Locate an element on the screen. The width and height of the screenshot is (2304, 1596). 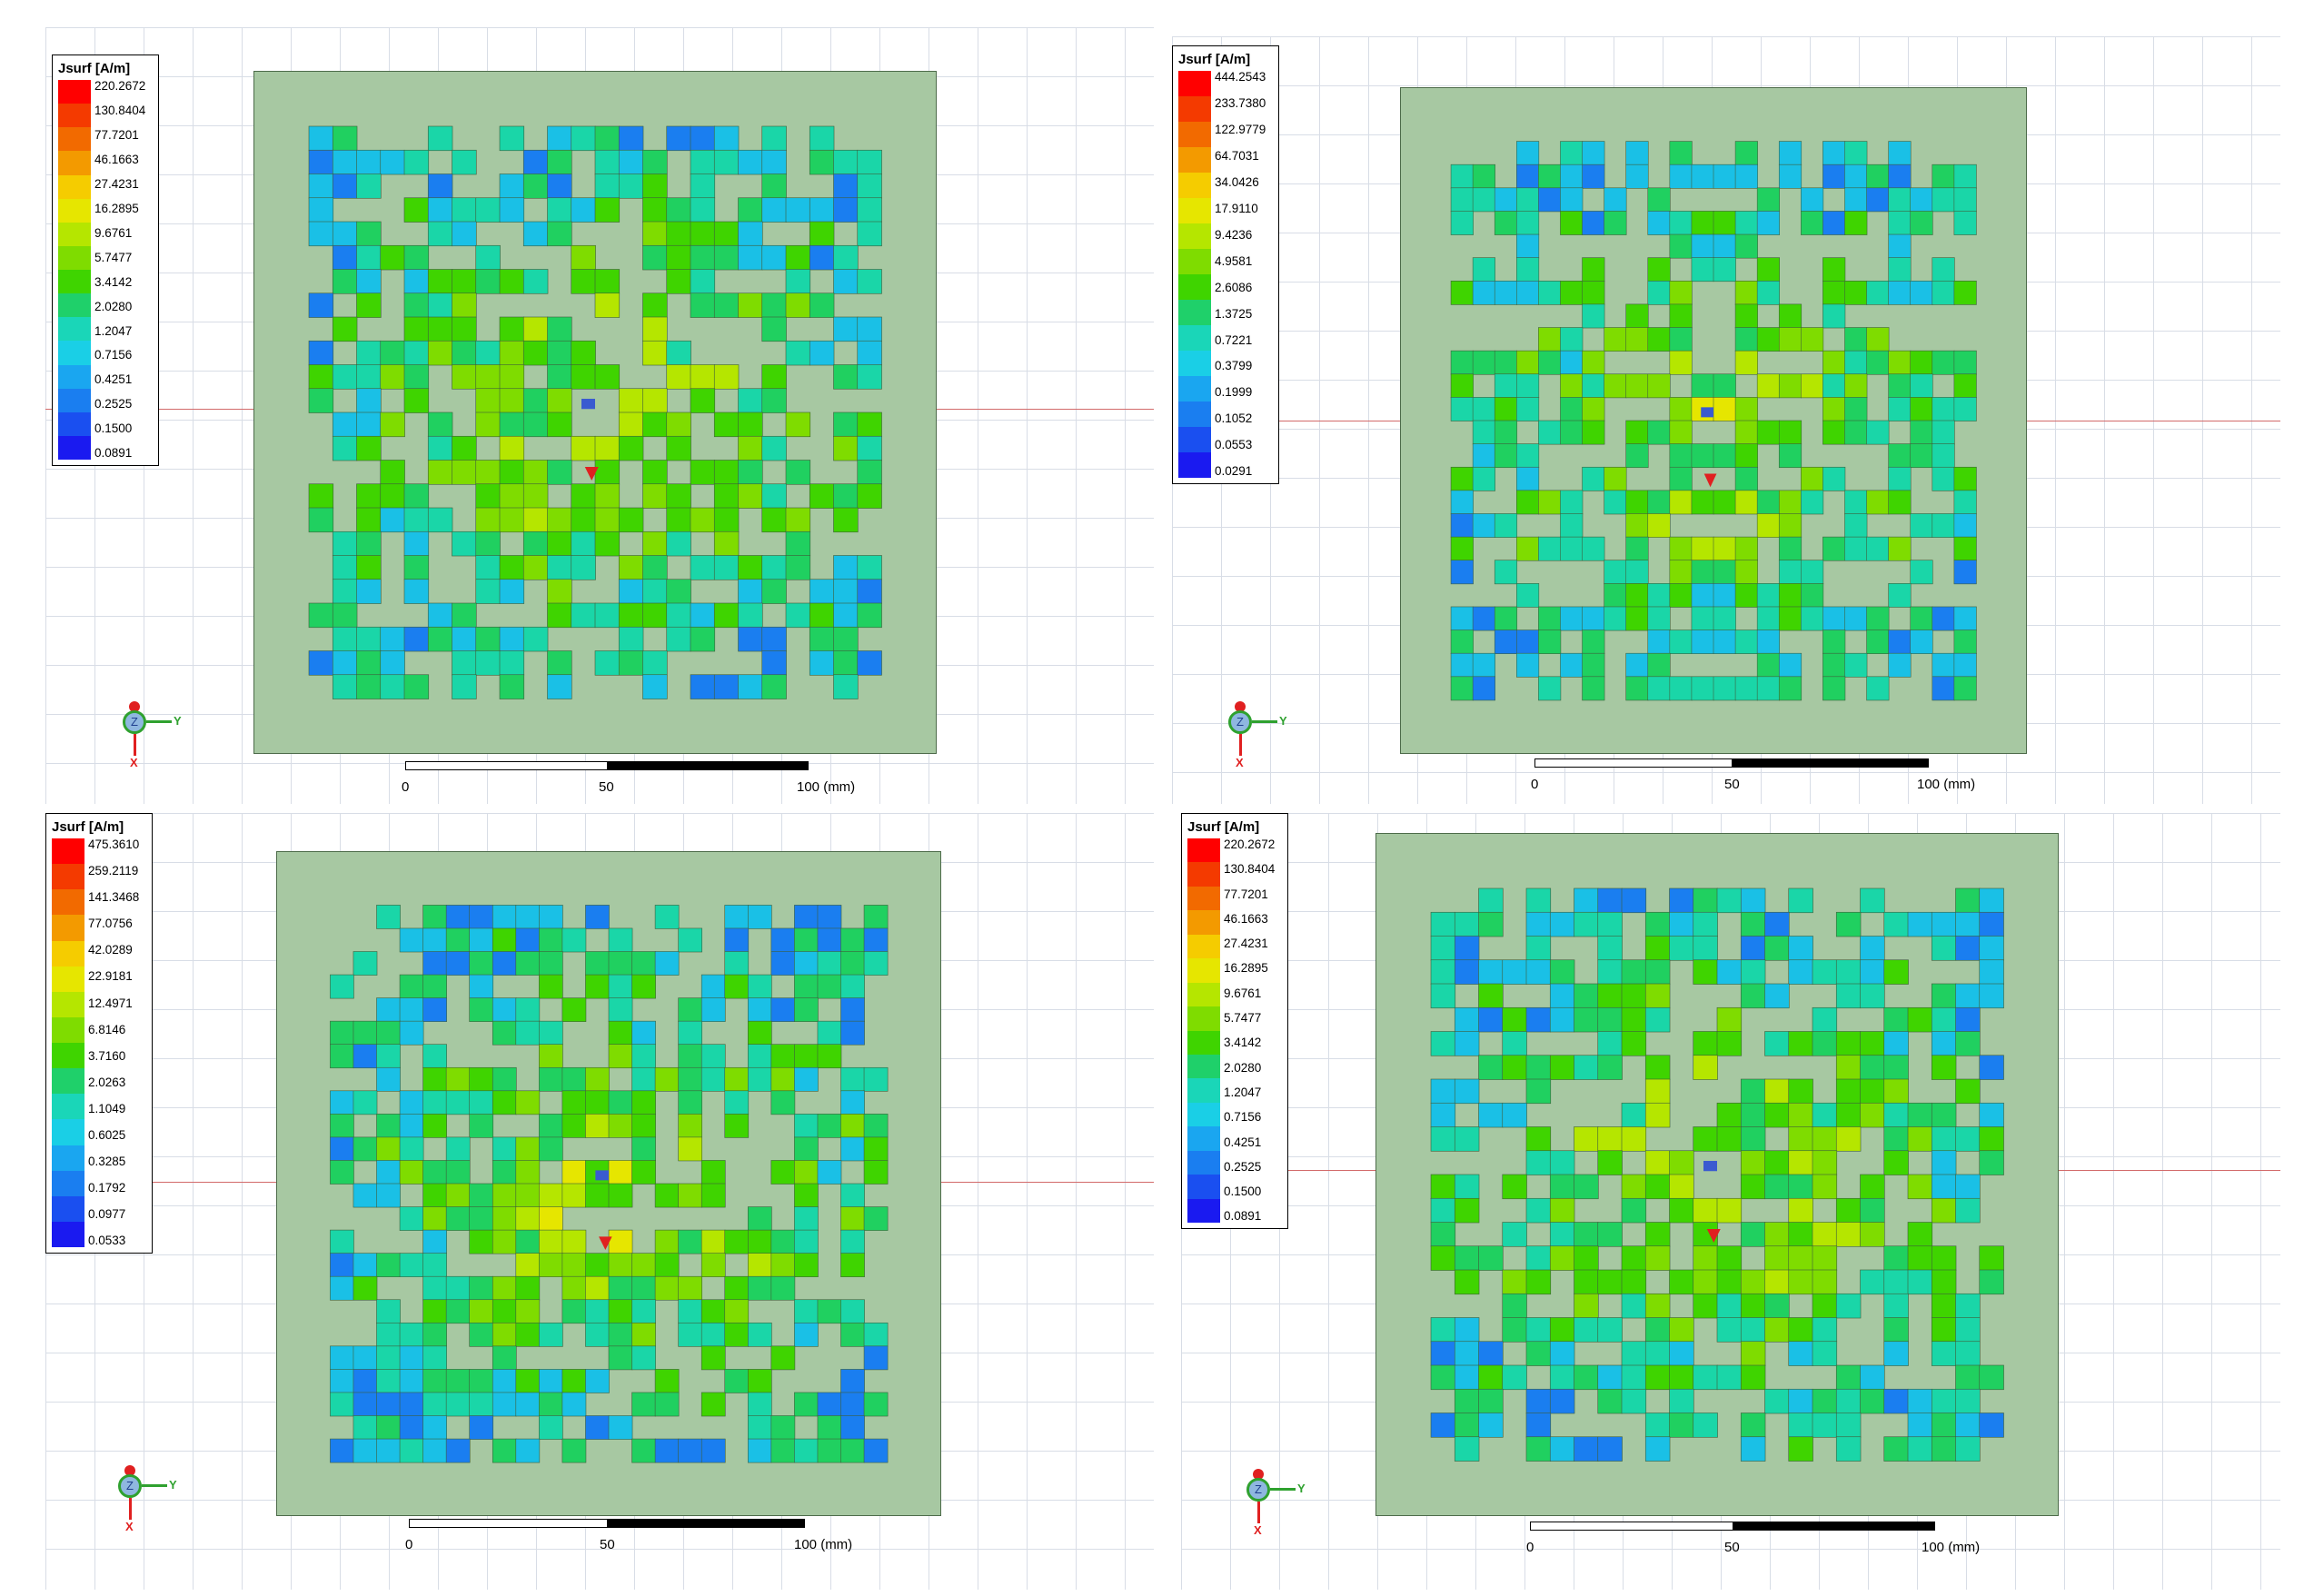
scale-label-50: 50 is located at coordinates (607, 1544).